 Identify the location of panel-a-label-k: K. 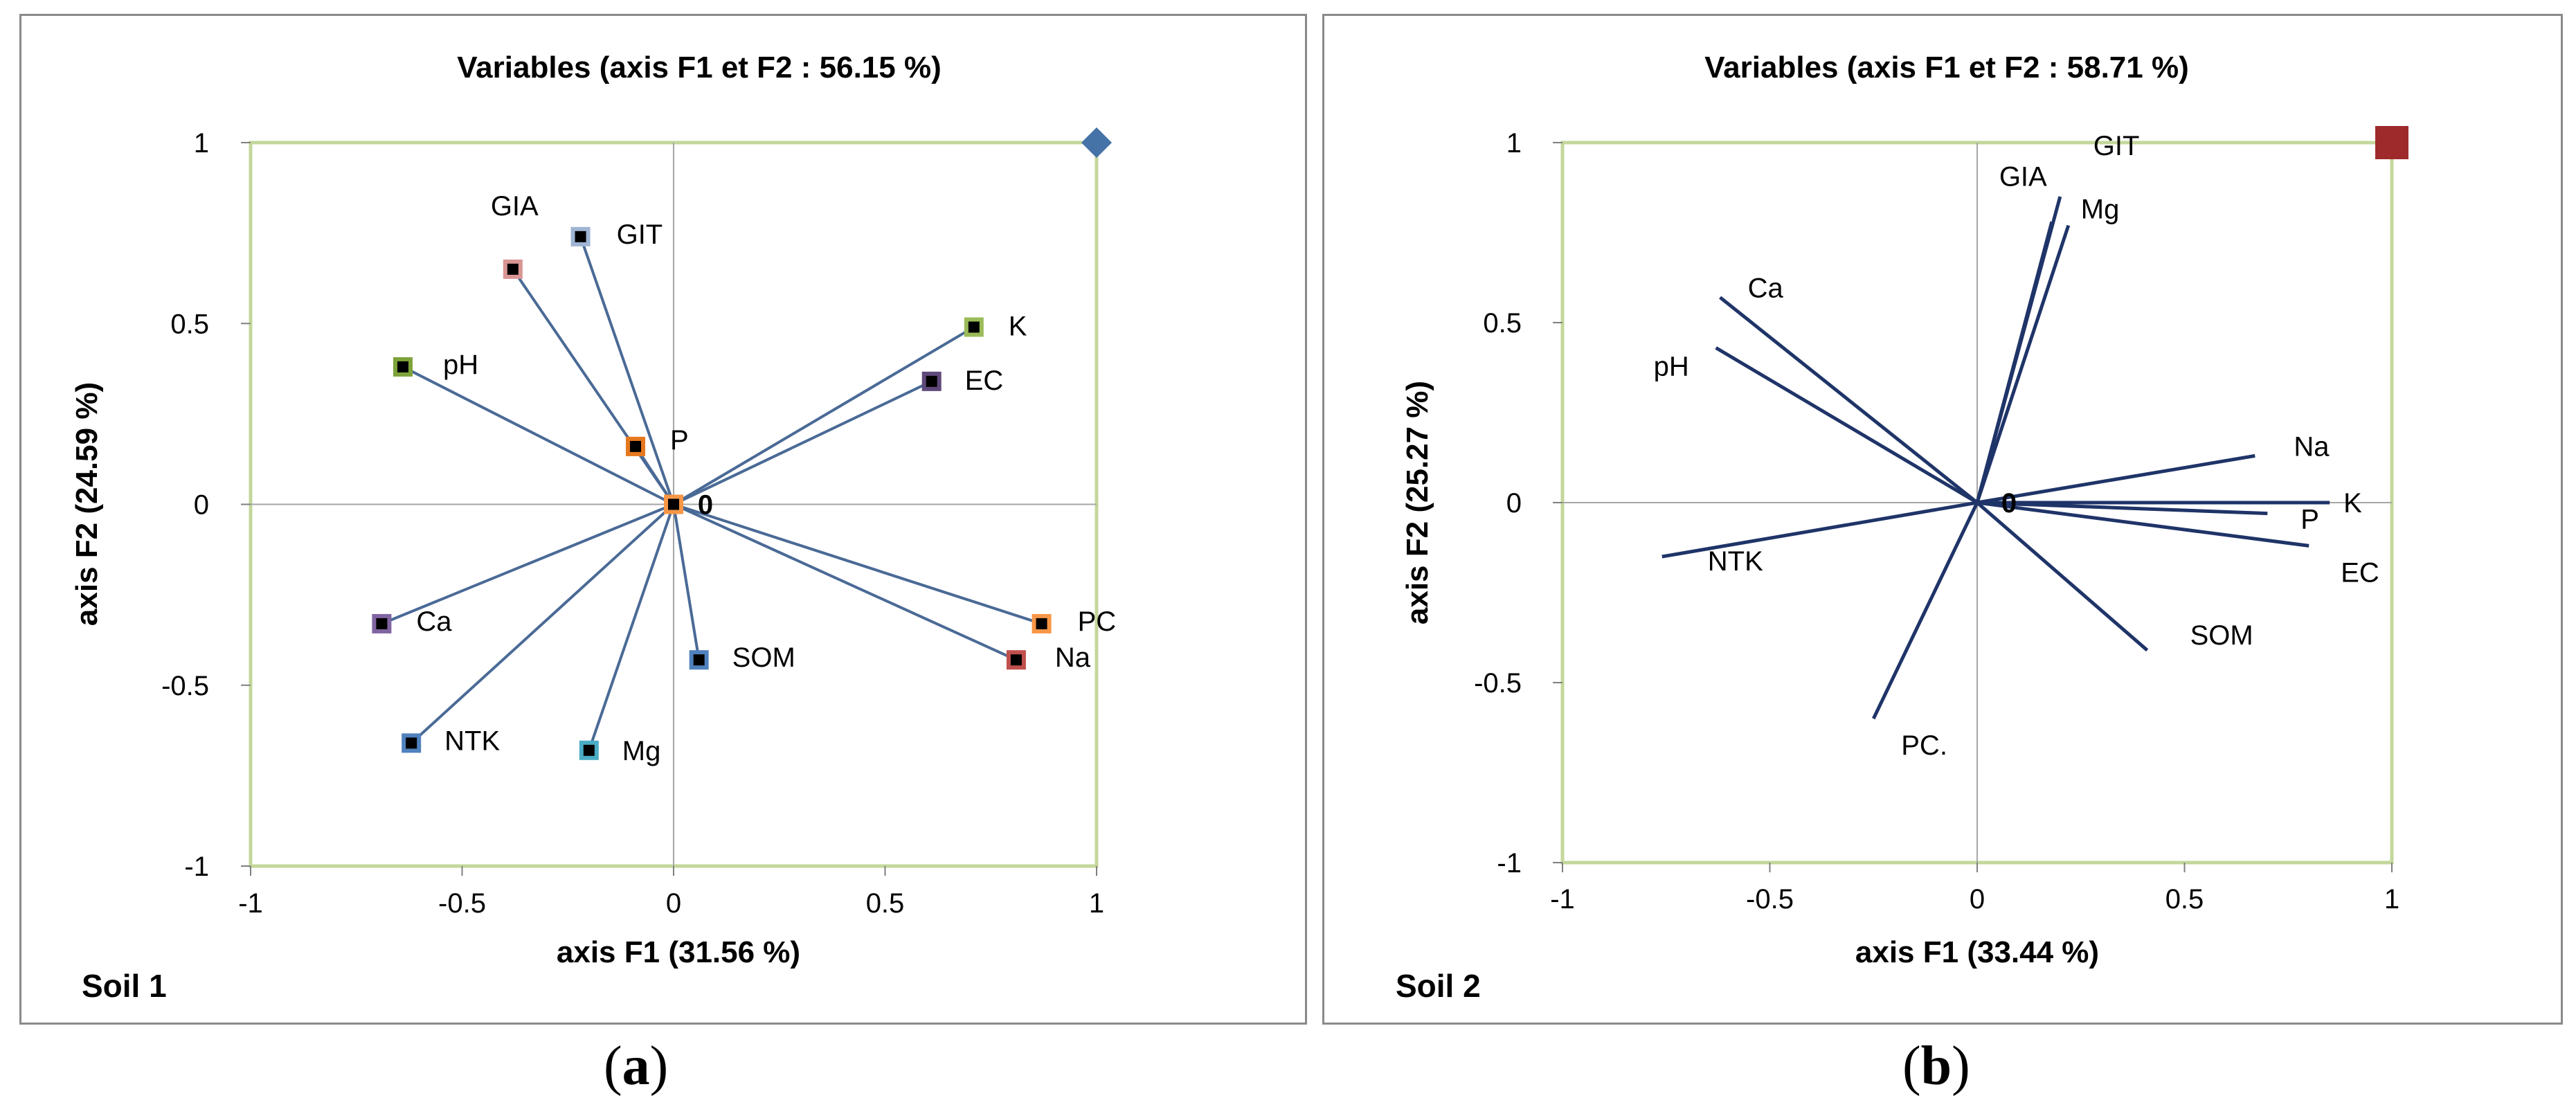
(1018, 326).